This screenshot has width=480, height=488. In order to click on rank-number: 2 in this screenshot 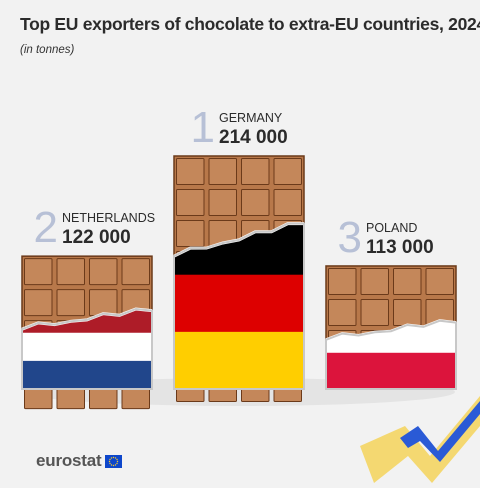, I will do `click(46, 227)`.